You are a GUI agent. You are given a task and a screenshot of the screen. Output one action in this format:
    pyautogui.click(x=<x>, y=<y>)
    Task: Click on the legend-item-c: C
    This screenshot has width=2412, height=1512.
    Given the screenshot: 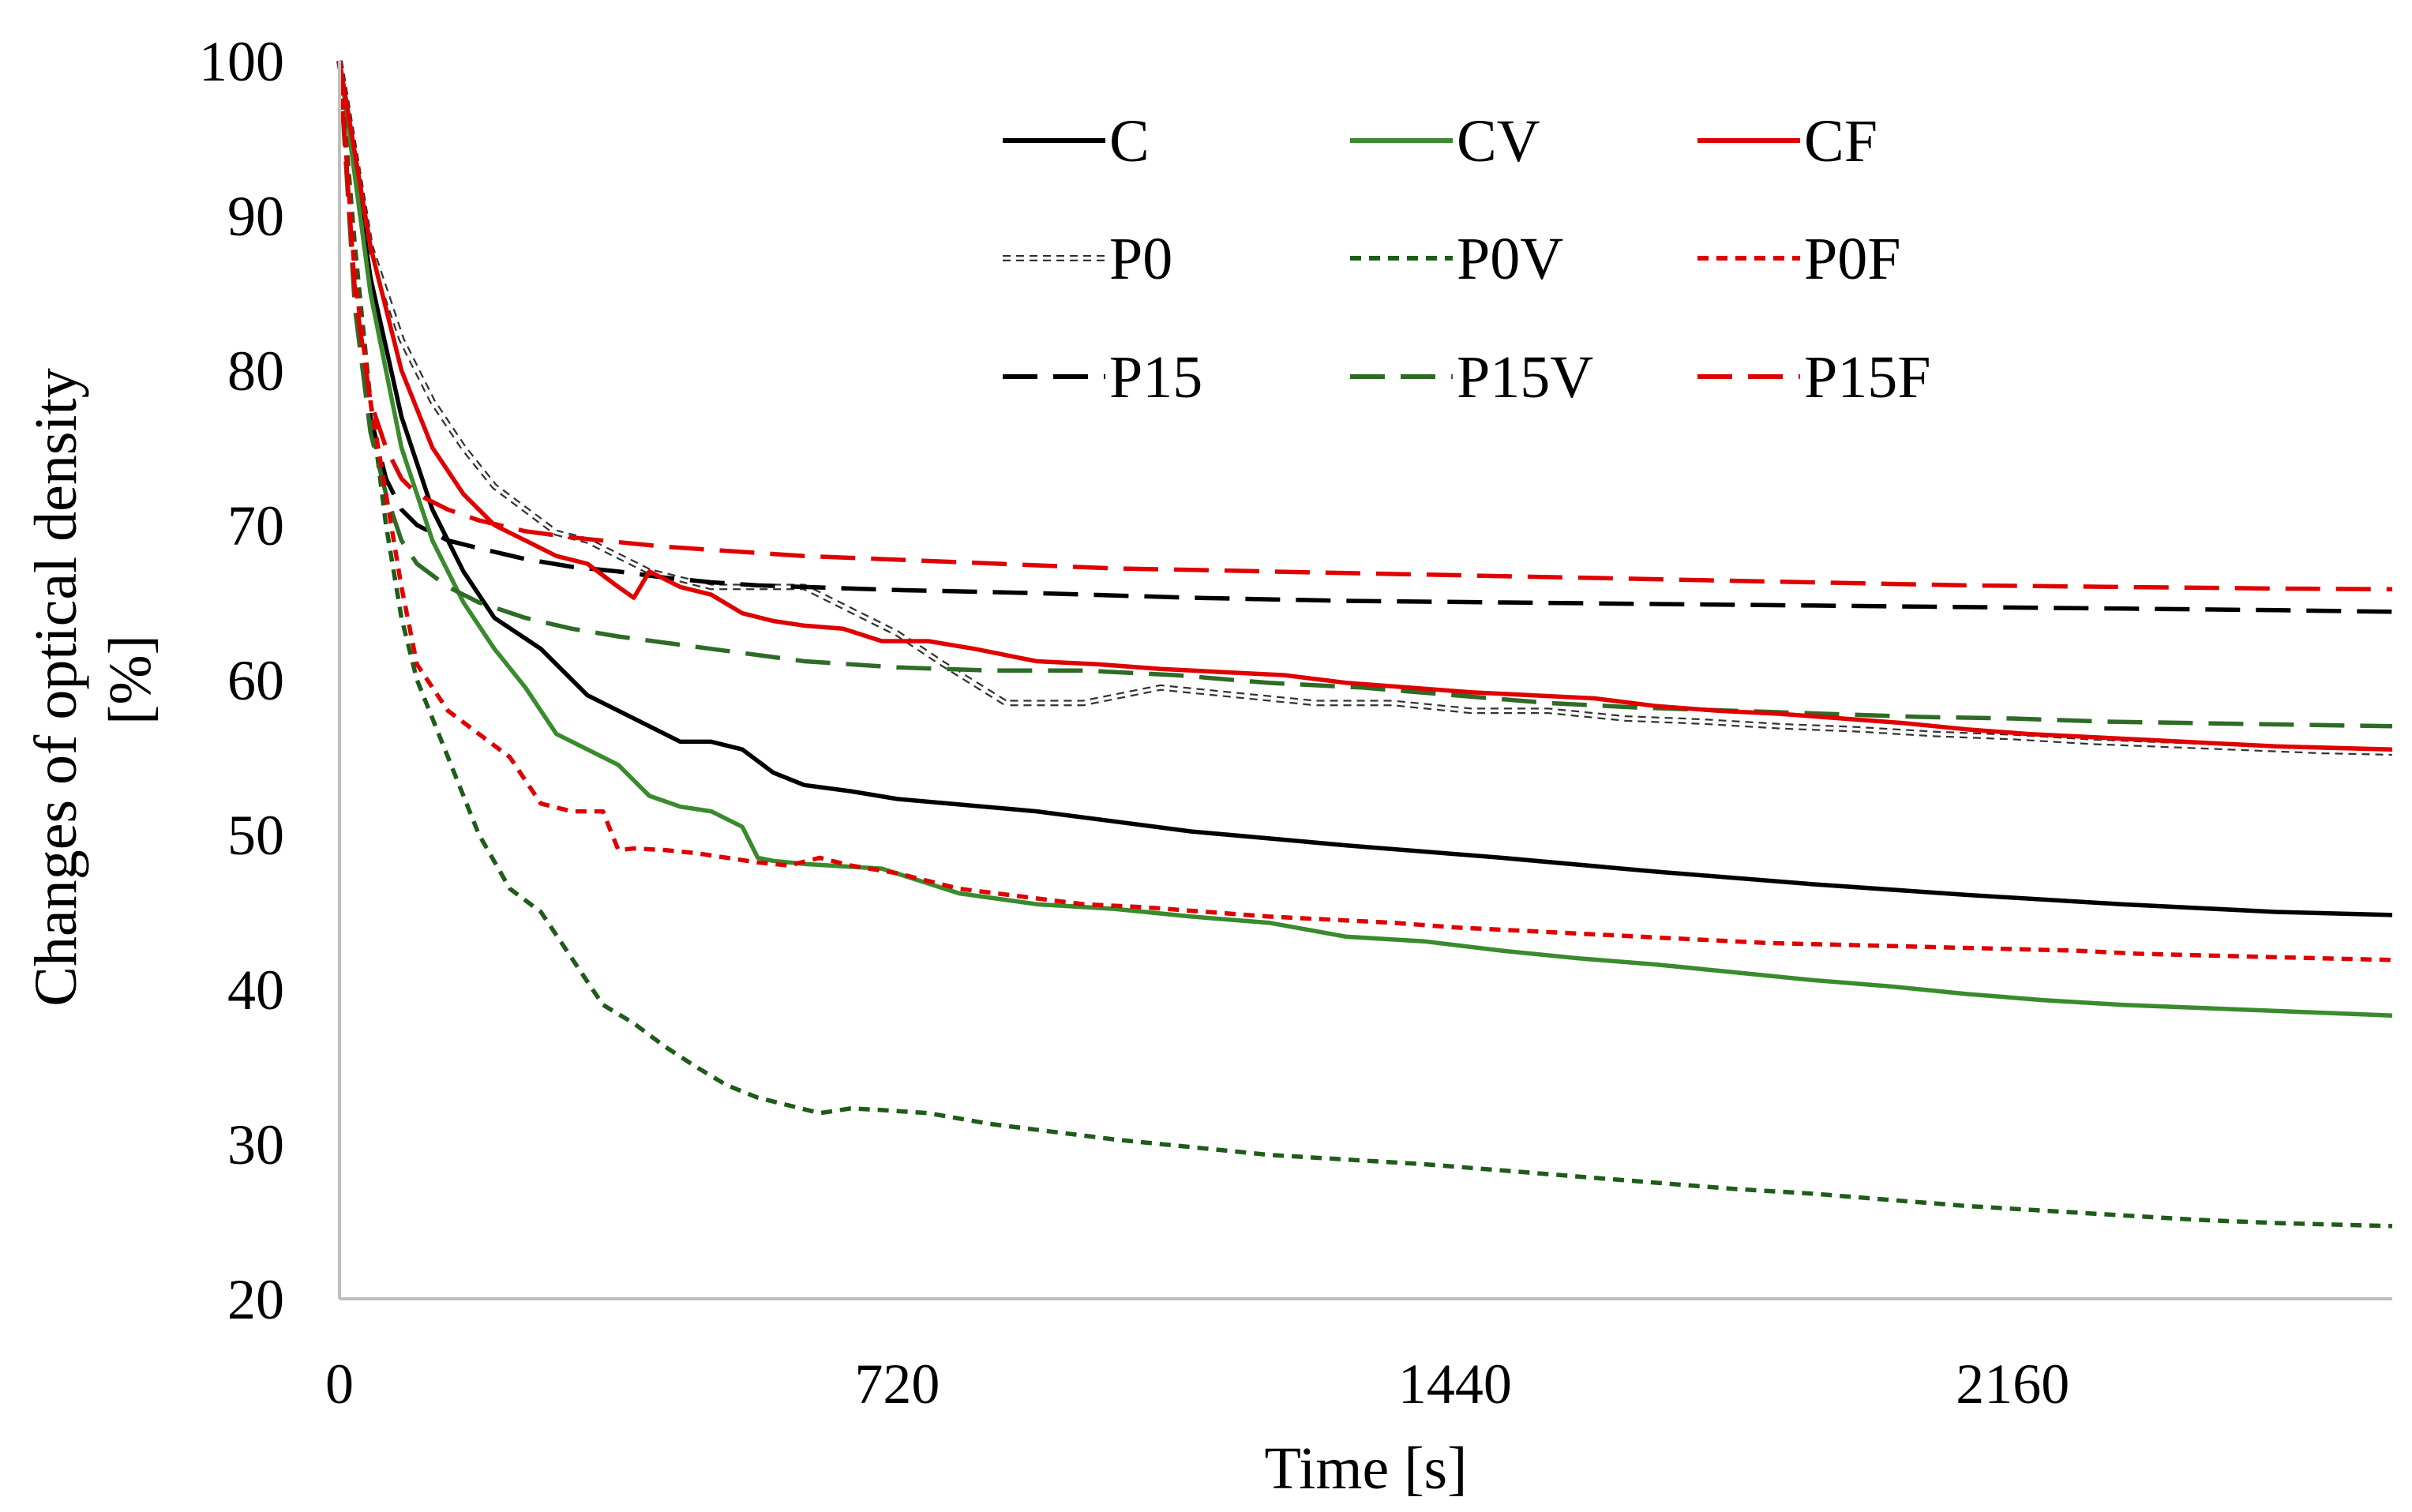 What is the action you would take?
    pyautogui.click(x=1076, y=141)
    